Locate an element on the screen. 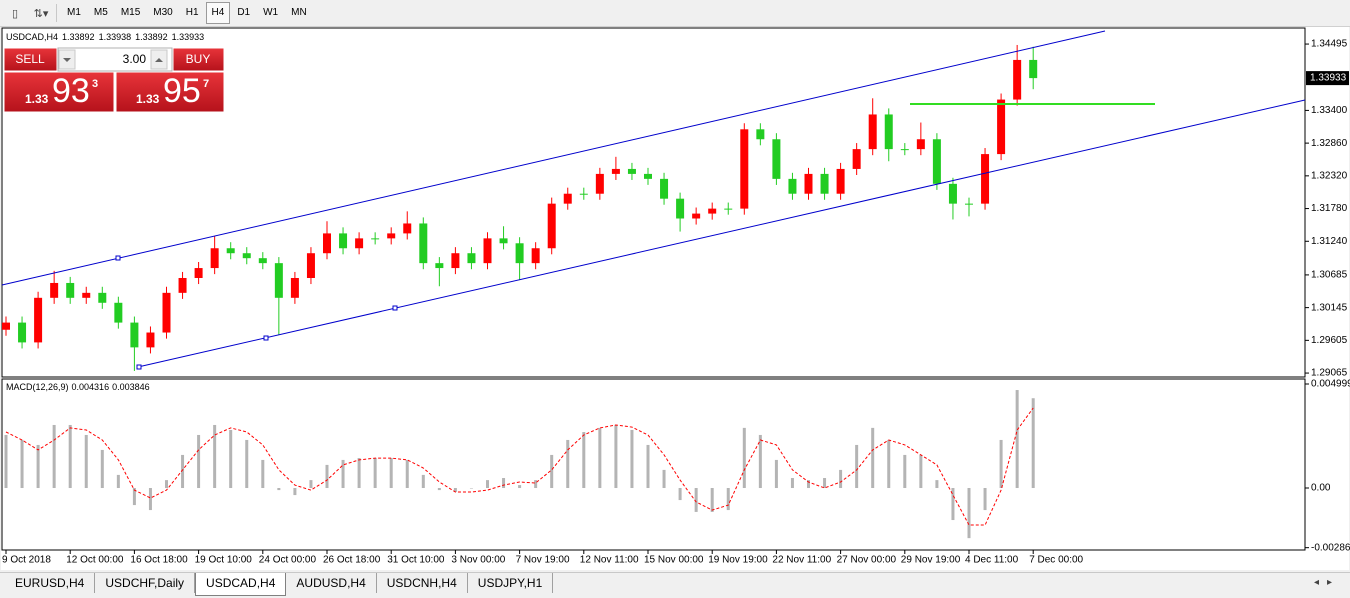  chart-tab: AUDUSD,H4 is located at coordinates (331, 583).